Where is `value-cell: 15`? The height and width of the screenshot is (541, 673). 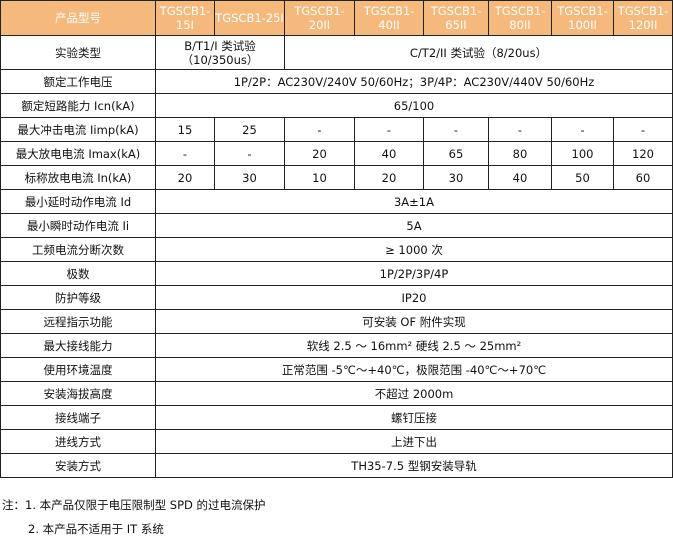 value-cell: 15 is located at coordinates (185, 129).